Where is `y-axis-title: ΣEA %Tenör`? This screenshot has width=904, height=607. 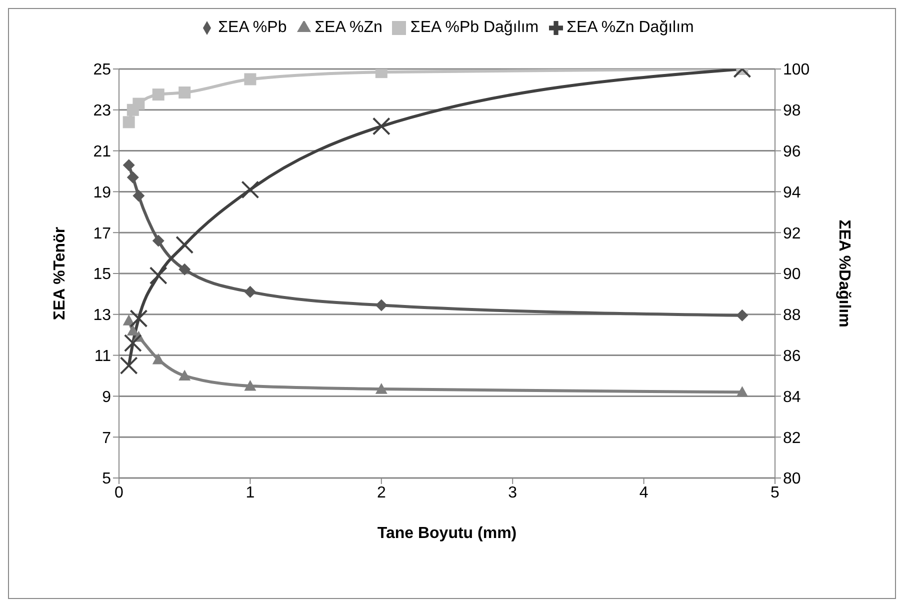
y-axis-title: ΣEA %Tenör is located at coordinates (60, 273).